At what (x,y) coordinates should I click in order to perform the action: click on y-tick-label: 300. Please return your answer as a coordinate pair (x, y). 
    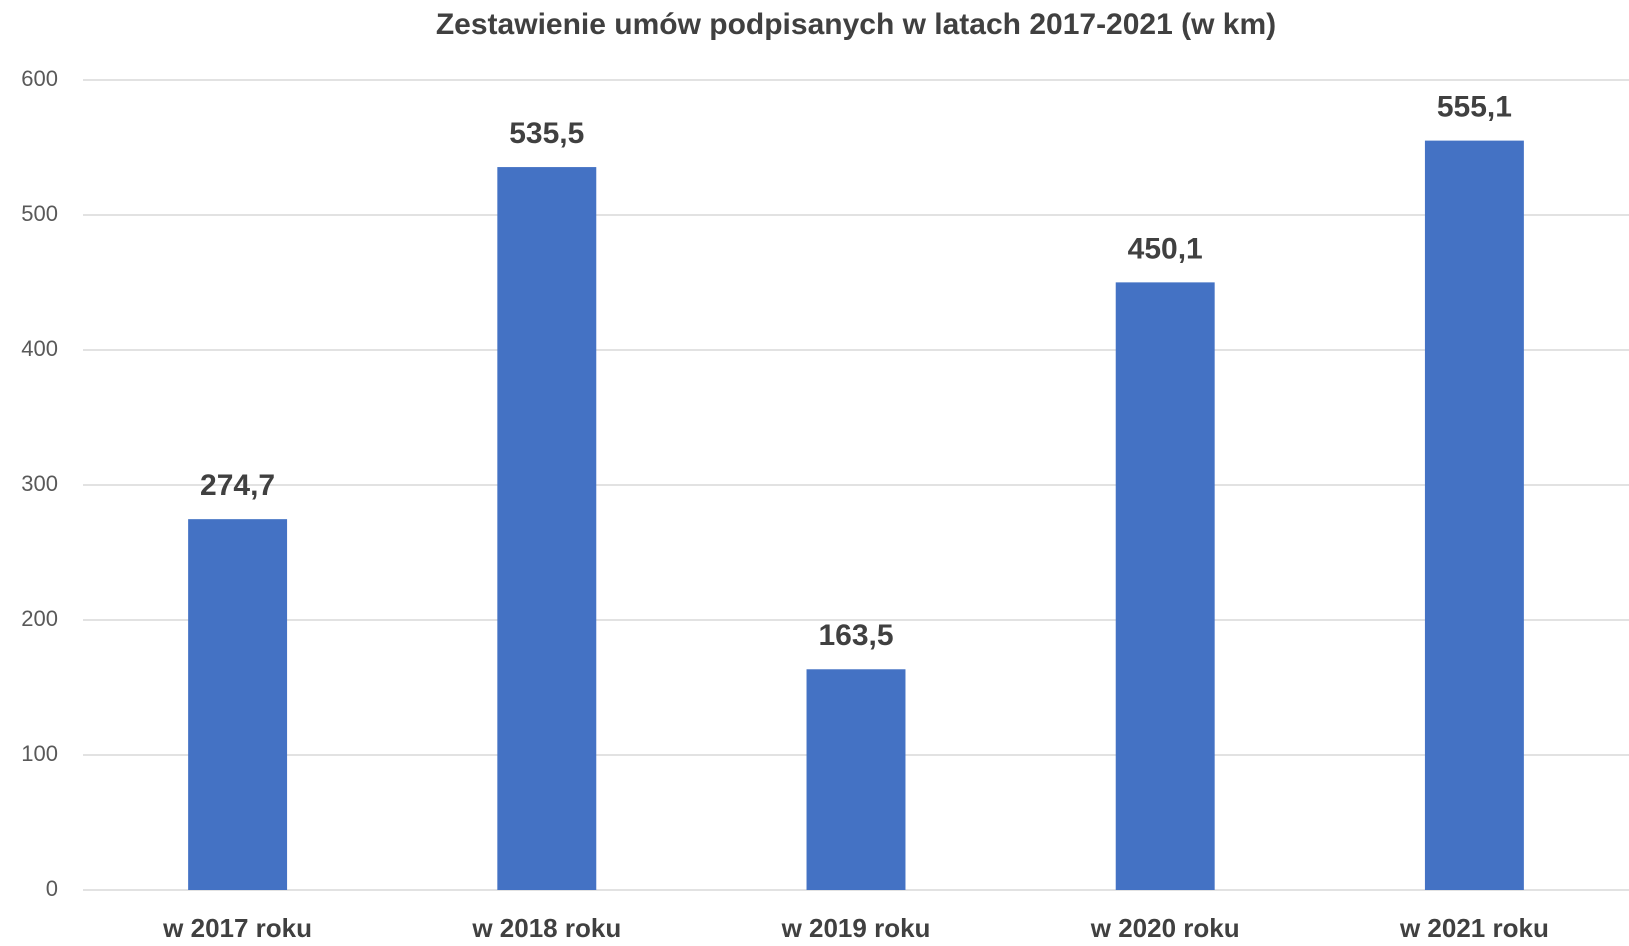
    Looking at the image, I should click on (39, 483).